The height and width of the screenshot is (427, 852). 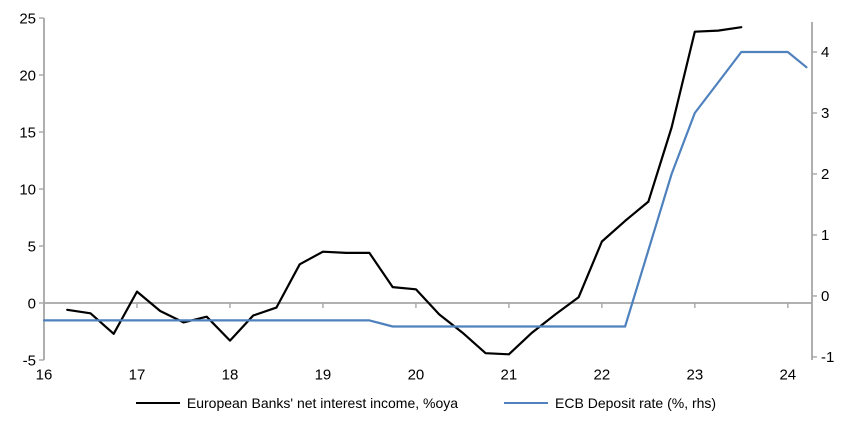 What do you see at coordinates (230, 374) in the screenshot?
I see `x-axis-tick-label: 18` at bounding box center [230, 374].